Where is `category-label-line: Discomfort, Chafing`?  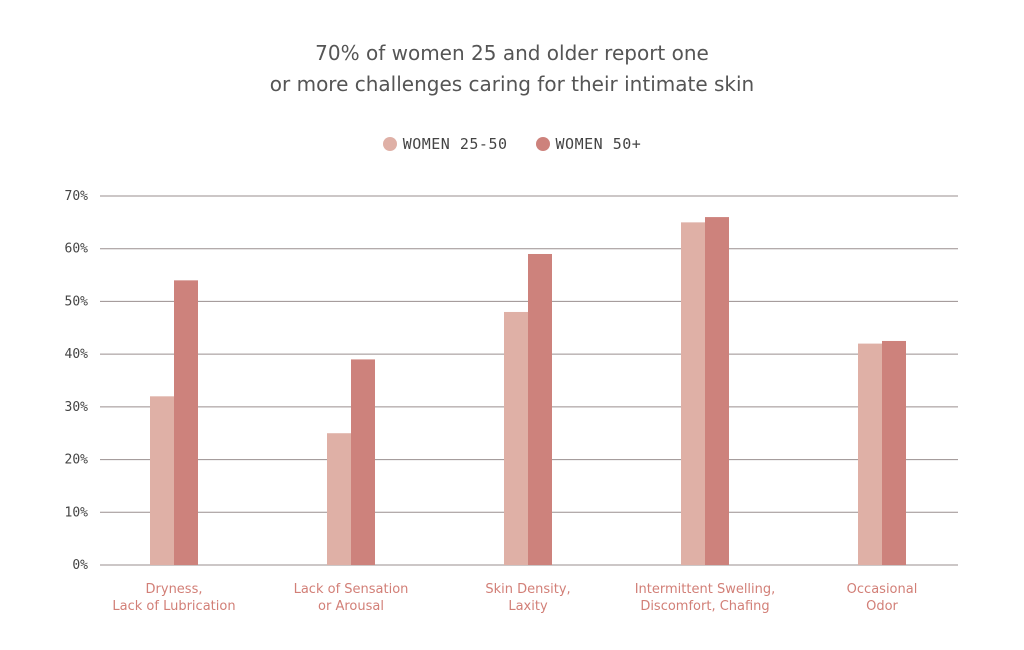
category-label-line: Discomfort, Chafing is located at coordinates (704, 606).